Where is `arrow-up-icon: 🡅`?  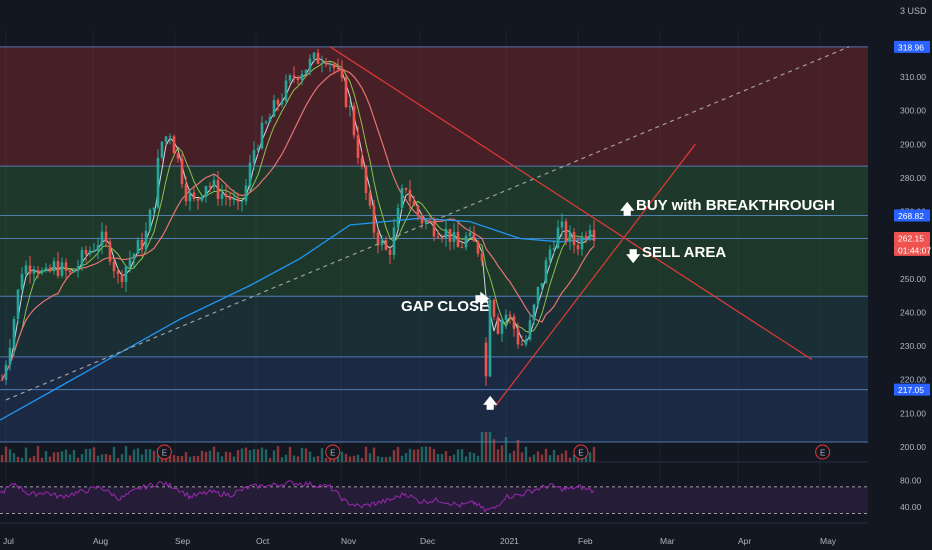
arrow-up-icon: 🡅 is located at coordinates (490, 404).